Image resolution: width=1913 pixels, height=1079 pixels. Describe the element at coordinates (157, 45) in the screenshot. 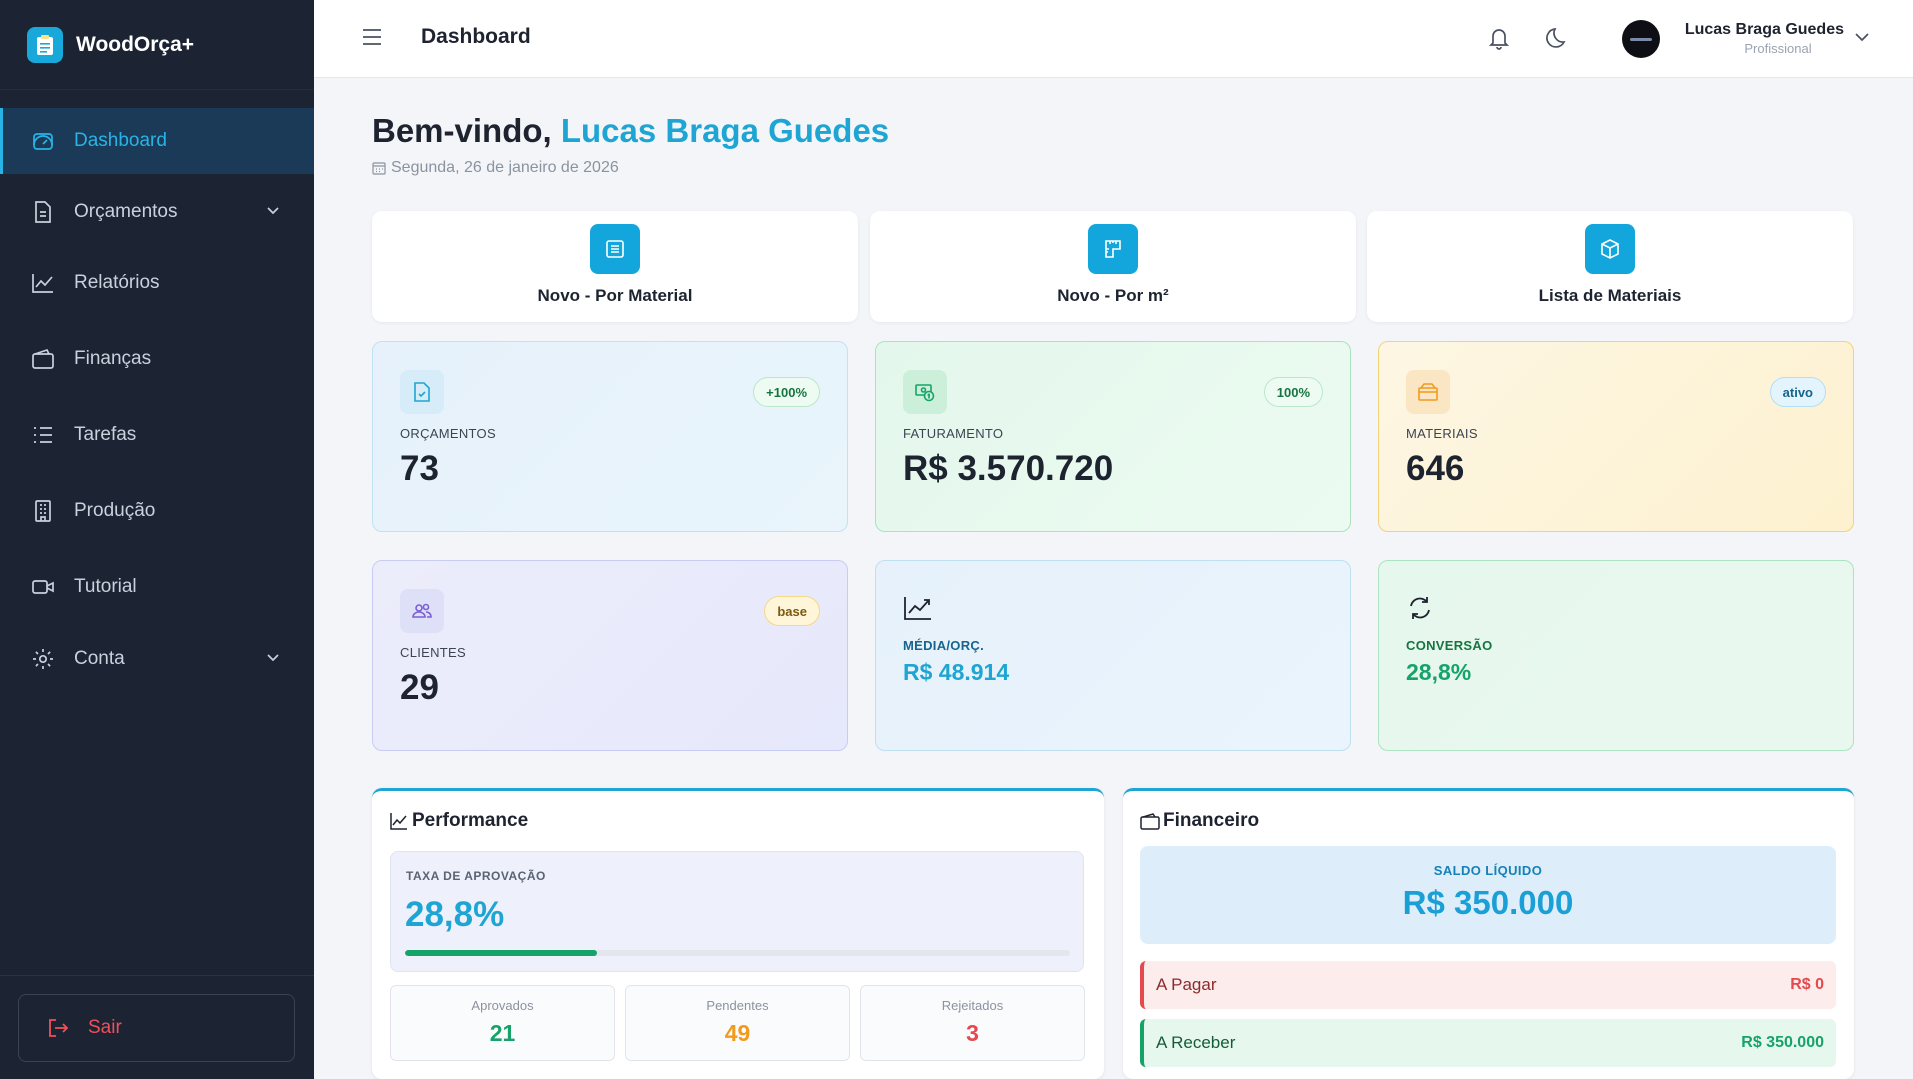

I see `brand: WoodOrça+` at that location.